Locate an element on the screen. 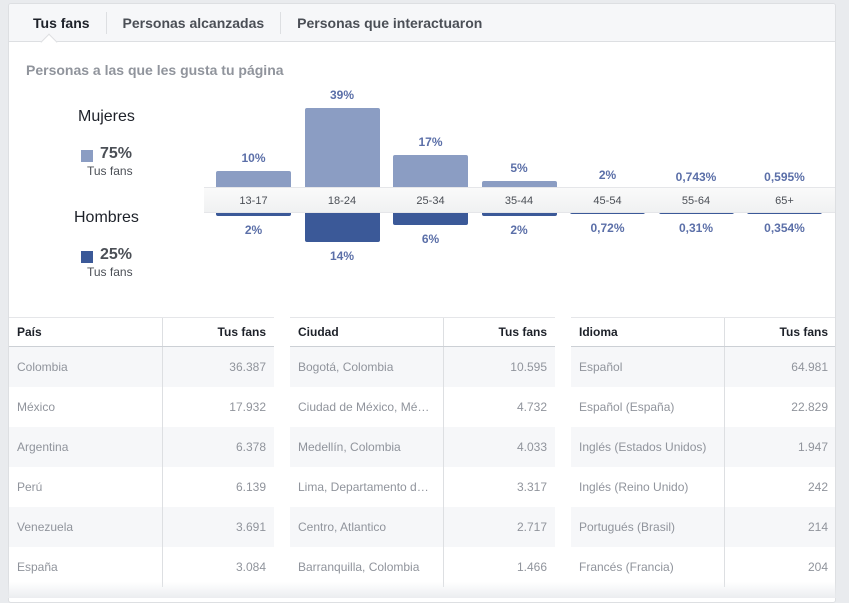 The width and height of the screenshot is (849, 603). section-title: Personas a las que les gusta tu página is located at coordinates (155, 70).